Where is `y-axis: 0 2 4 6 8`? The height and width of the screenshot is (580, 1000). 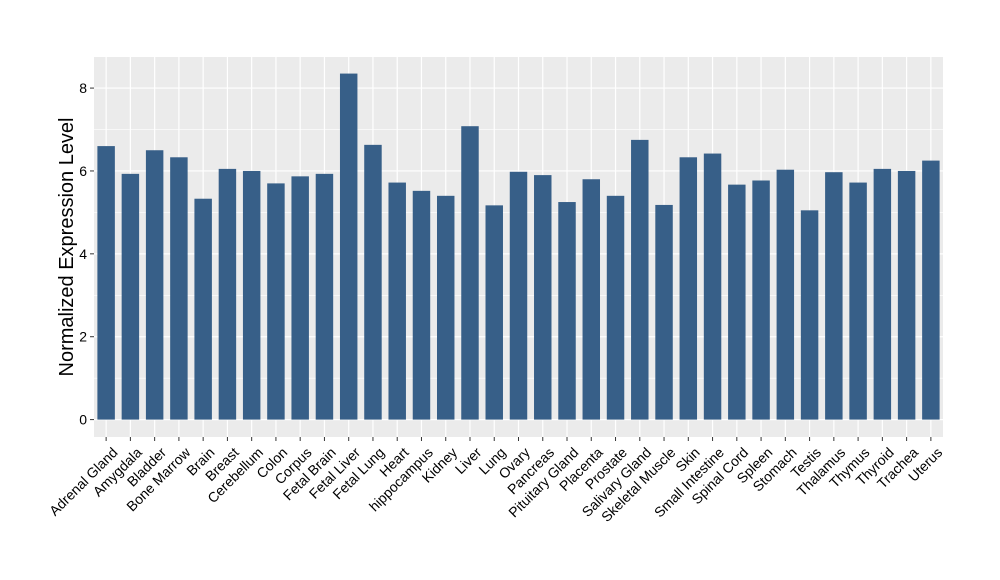 y-axis: 0 2 4 6 8 is located at coordinates (86, 254).